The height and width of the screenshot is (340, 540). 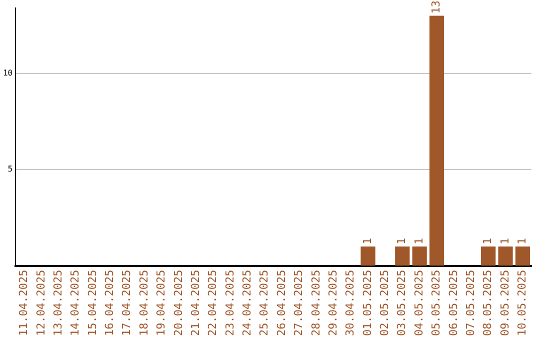 I want to click on x-tick-label: 07.05.2025, so click(x=470, y=303).